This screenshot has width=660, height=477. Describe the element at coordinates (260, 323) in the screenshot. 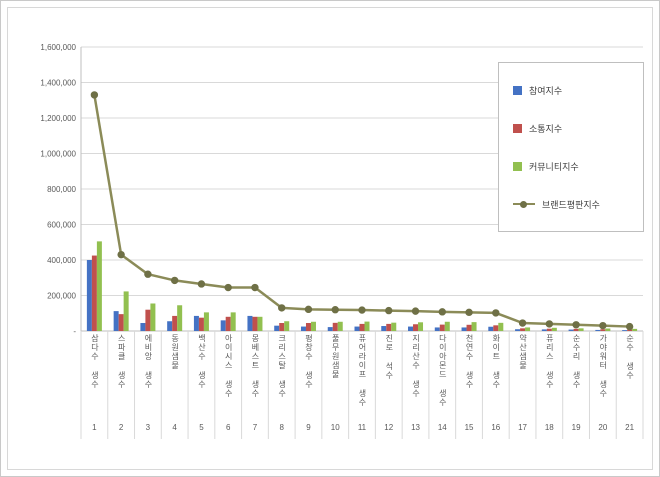

I see `bar-series2-cat7` at that location.